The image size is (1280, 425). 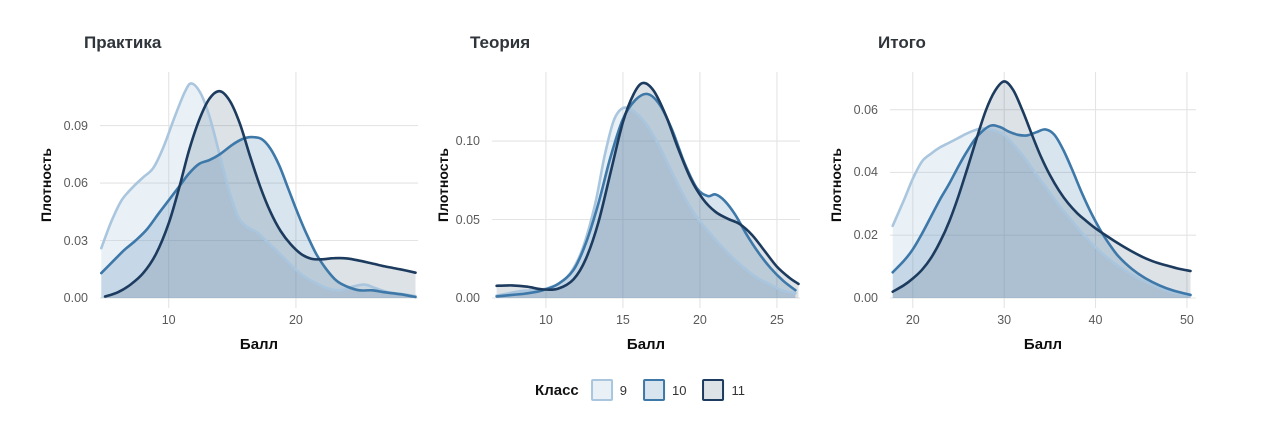 What do you see at coordinates (738, 390) in the screenshot?
I see `legend-entry-label: 11` at bounding box center [738, 390].